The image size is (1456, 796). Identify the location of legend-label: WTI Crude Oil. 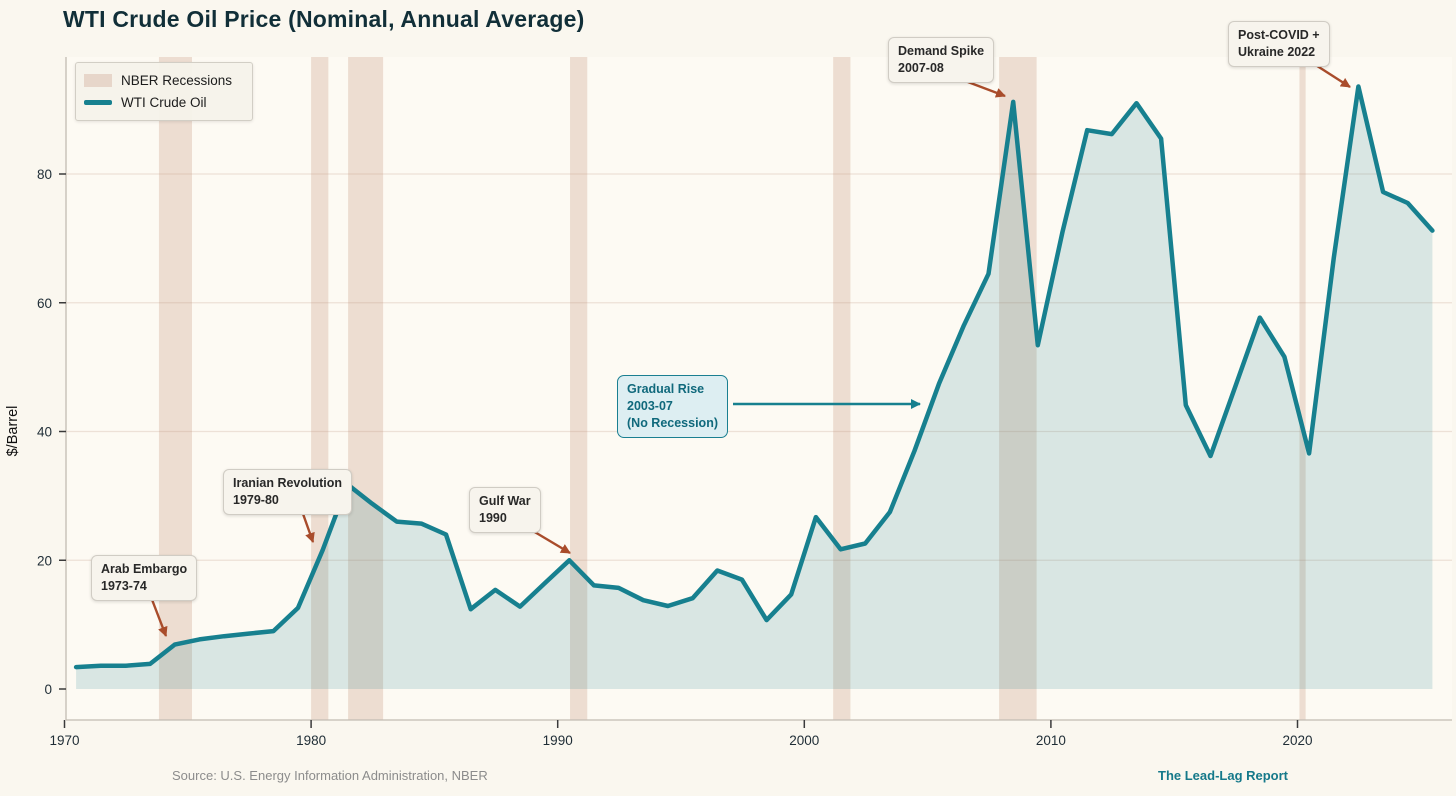
(164, 102).